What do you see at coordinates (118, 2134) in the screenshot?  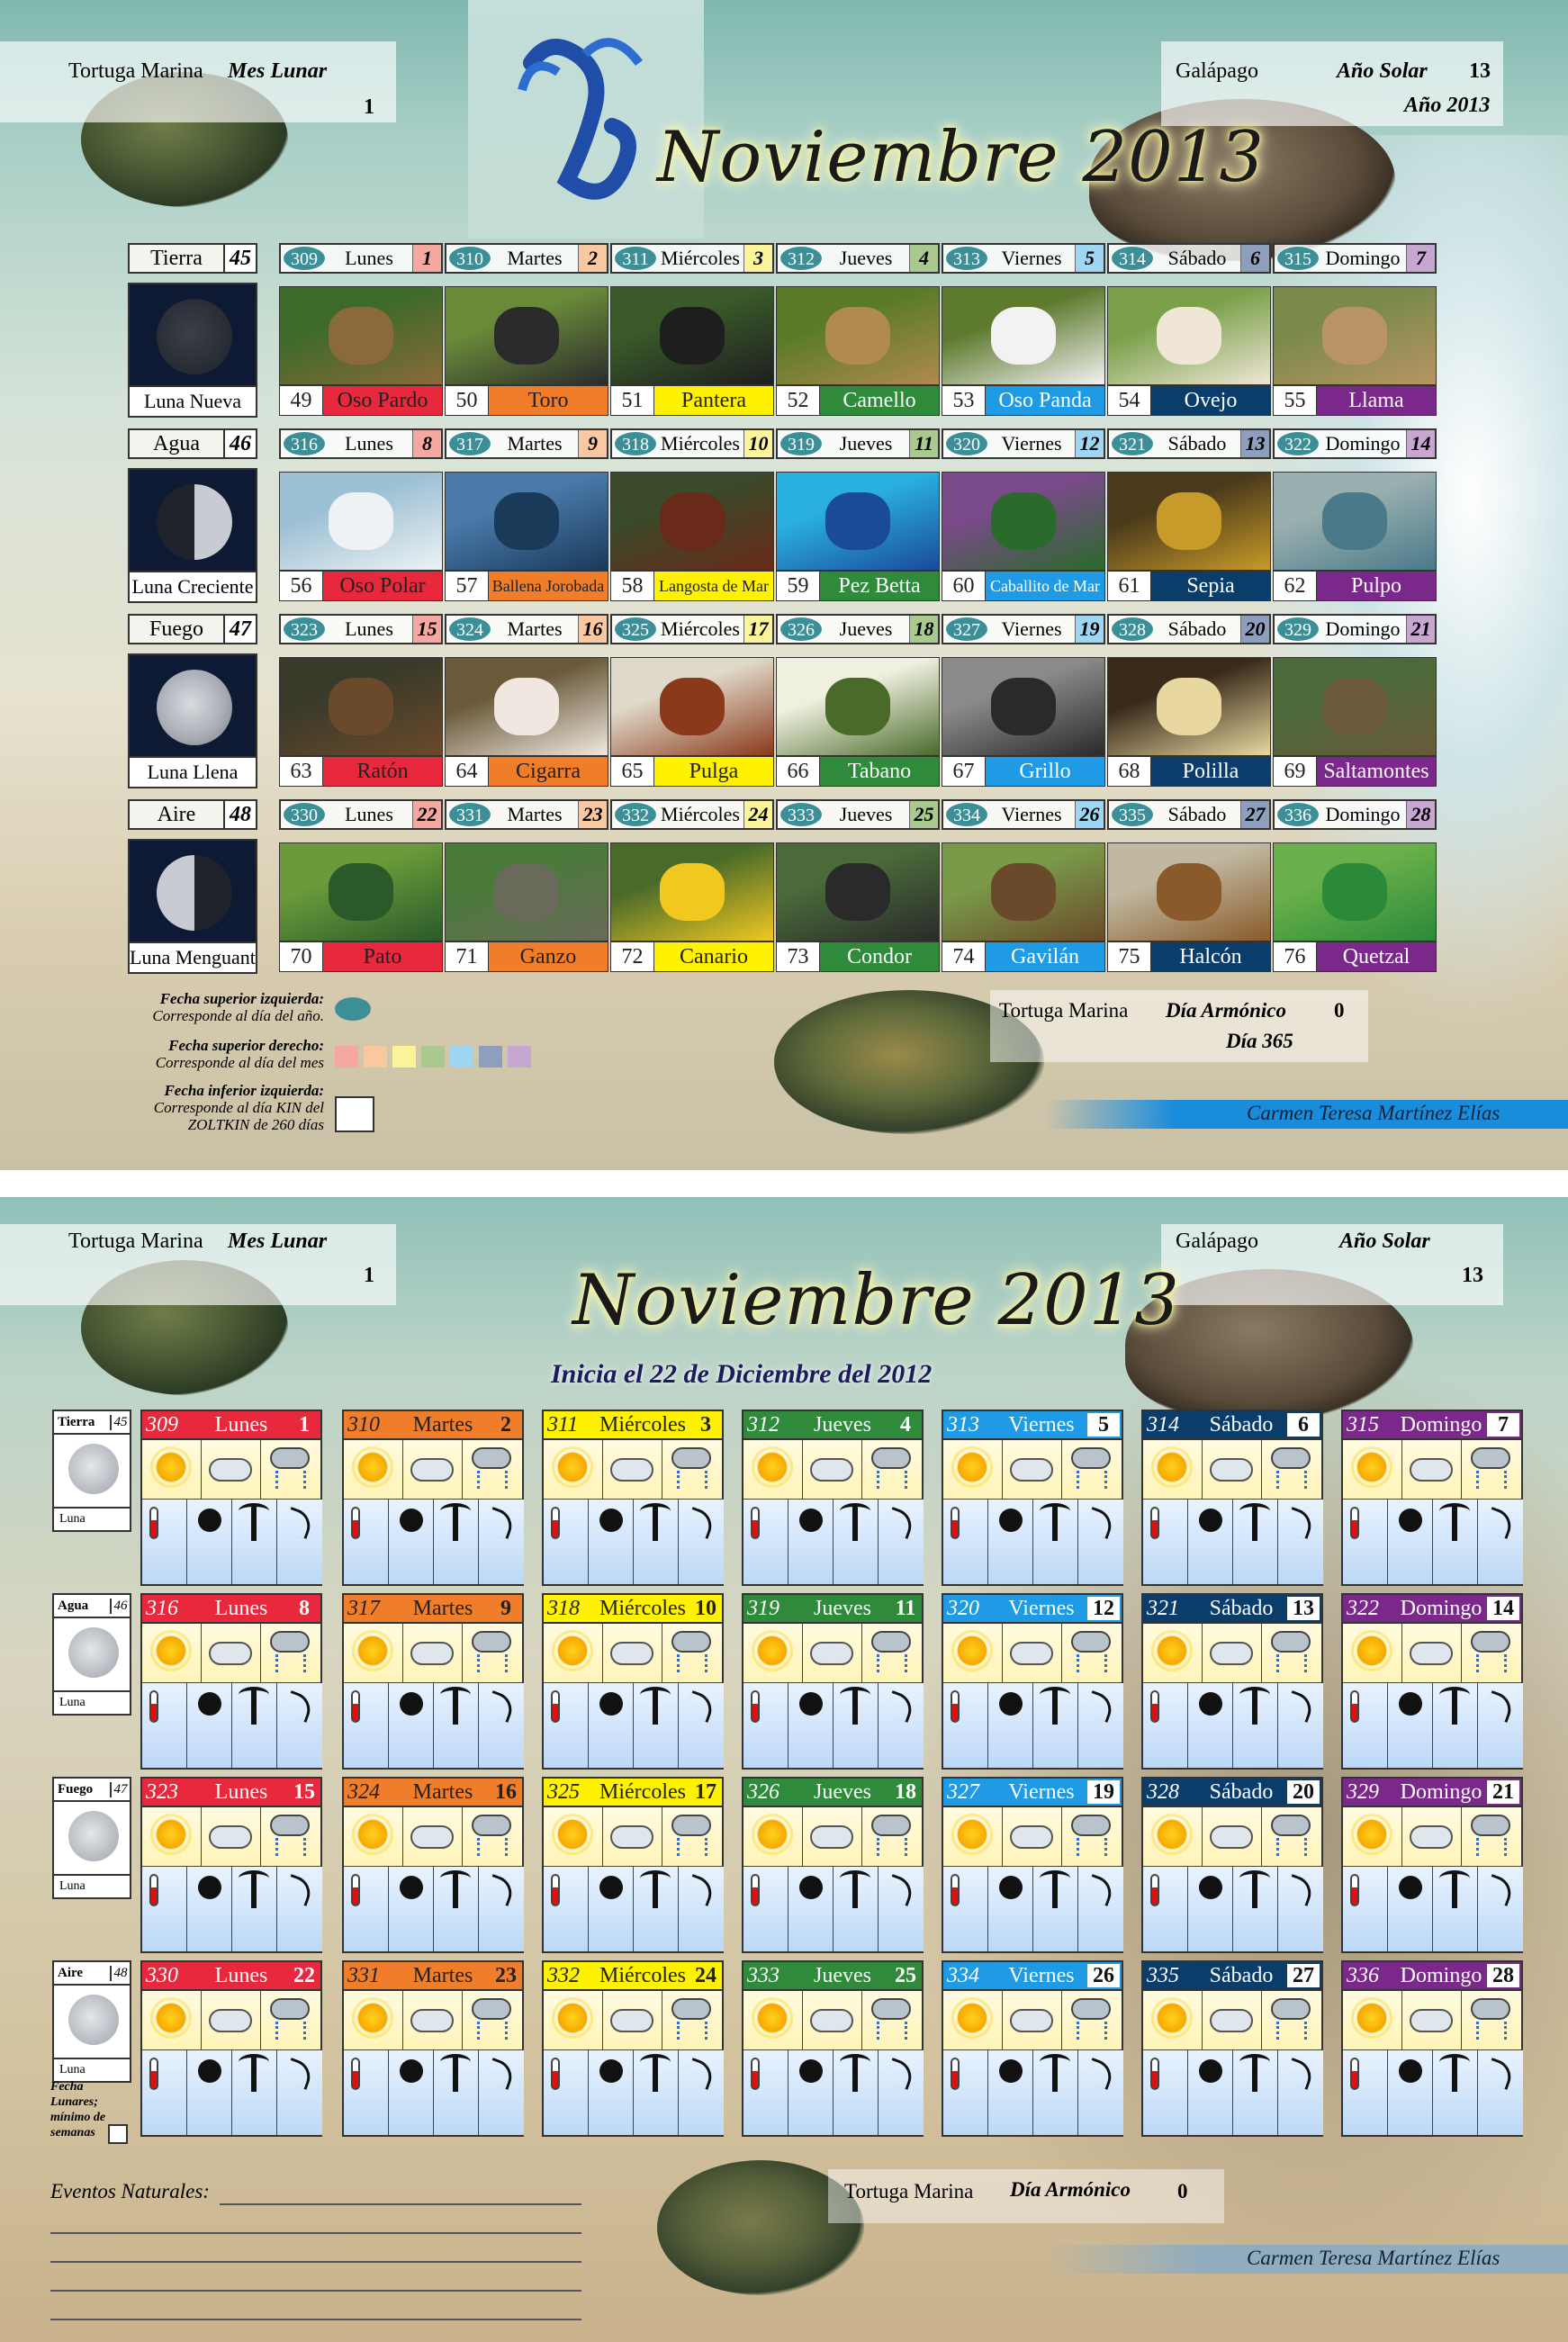 I see `weeks-checkbox` at bounding box center [118, 2134].